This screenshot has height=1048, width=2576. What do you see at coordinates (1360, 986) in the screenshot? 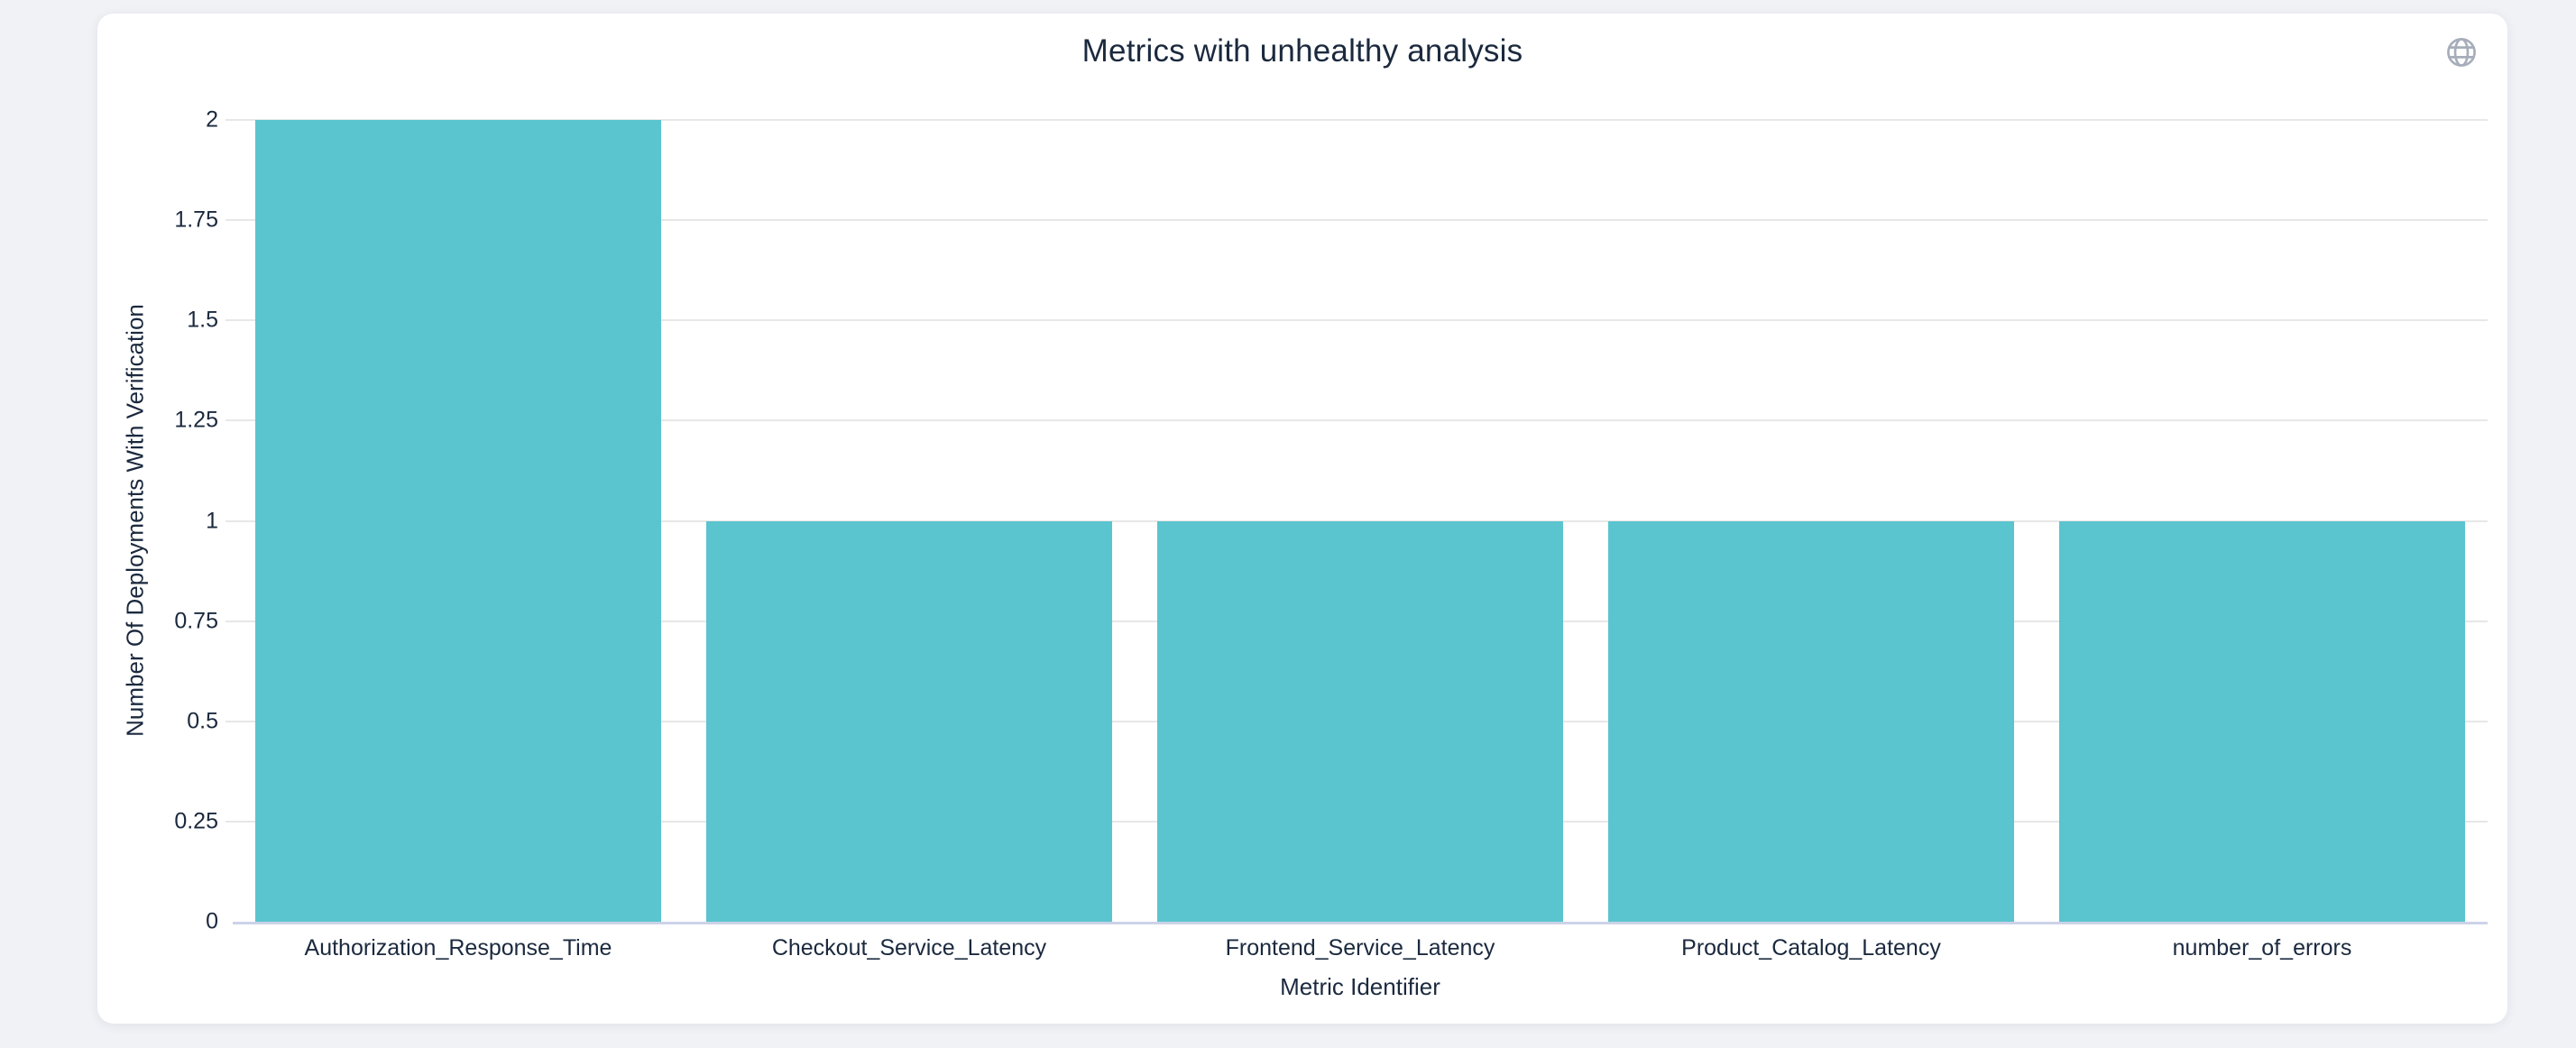
I see `x-axis-title: Metric Identifier` at bounding box center [1360, 986].